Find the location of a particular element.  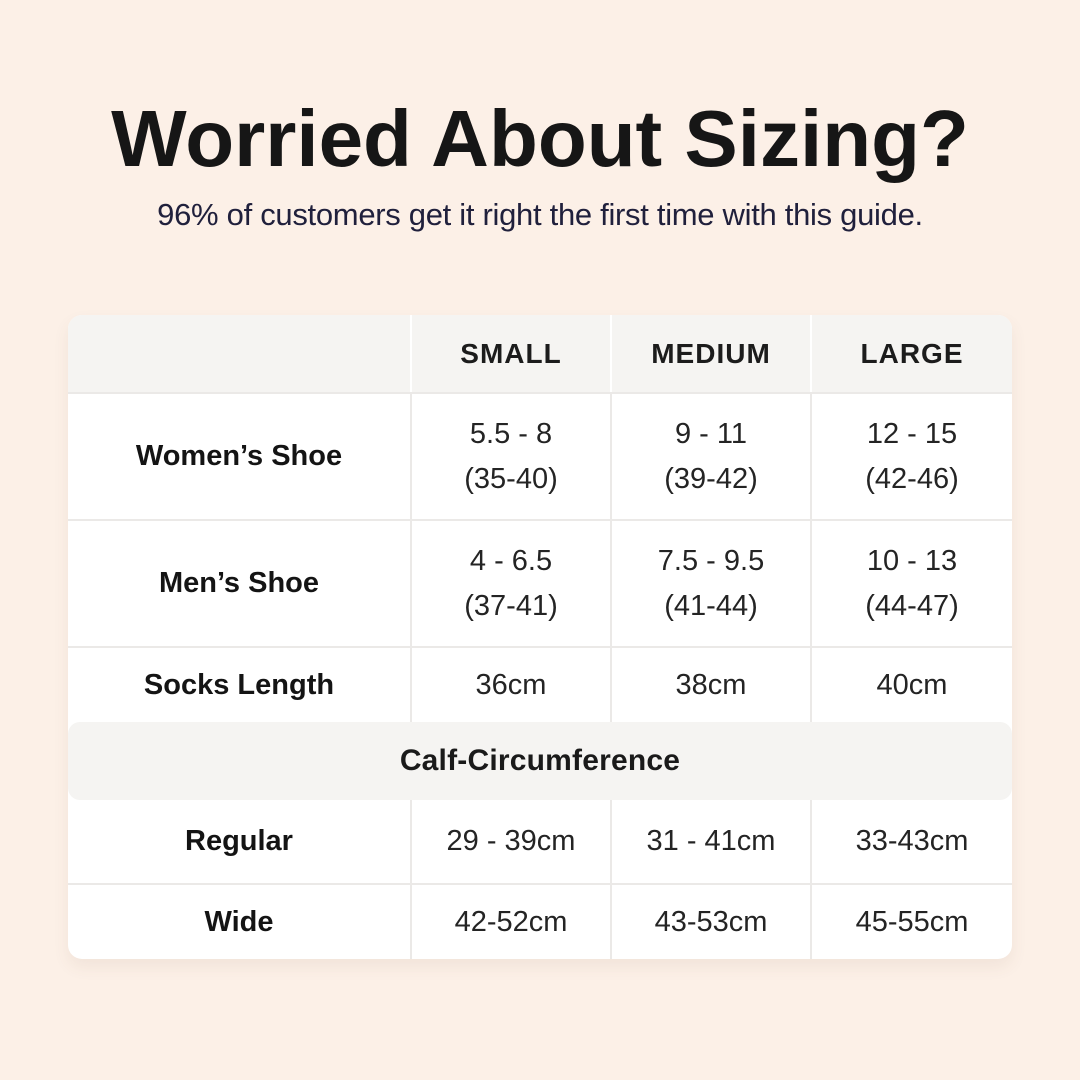

row-label-mens-shoe: Men’s Shoe is located at coordinates (239, 583).